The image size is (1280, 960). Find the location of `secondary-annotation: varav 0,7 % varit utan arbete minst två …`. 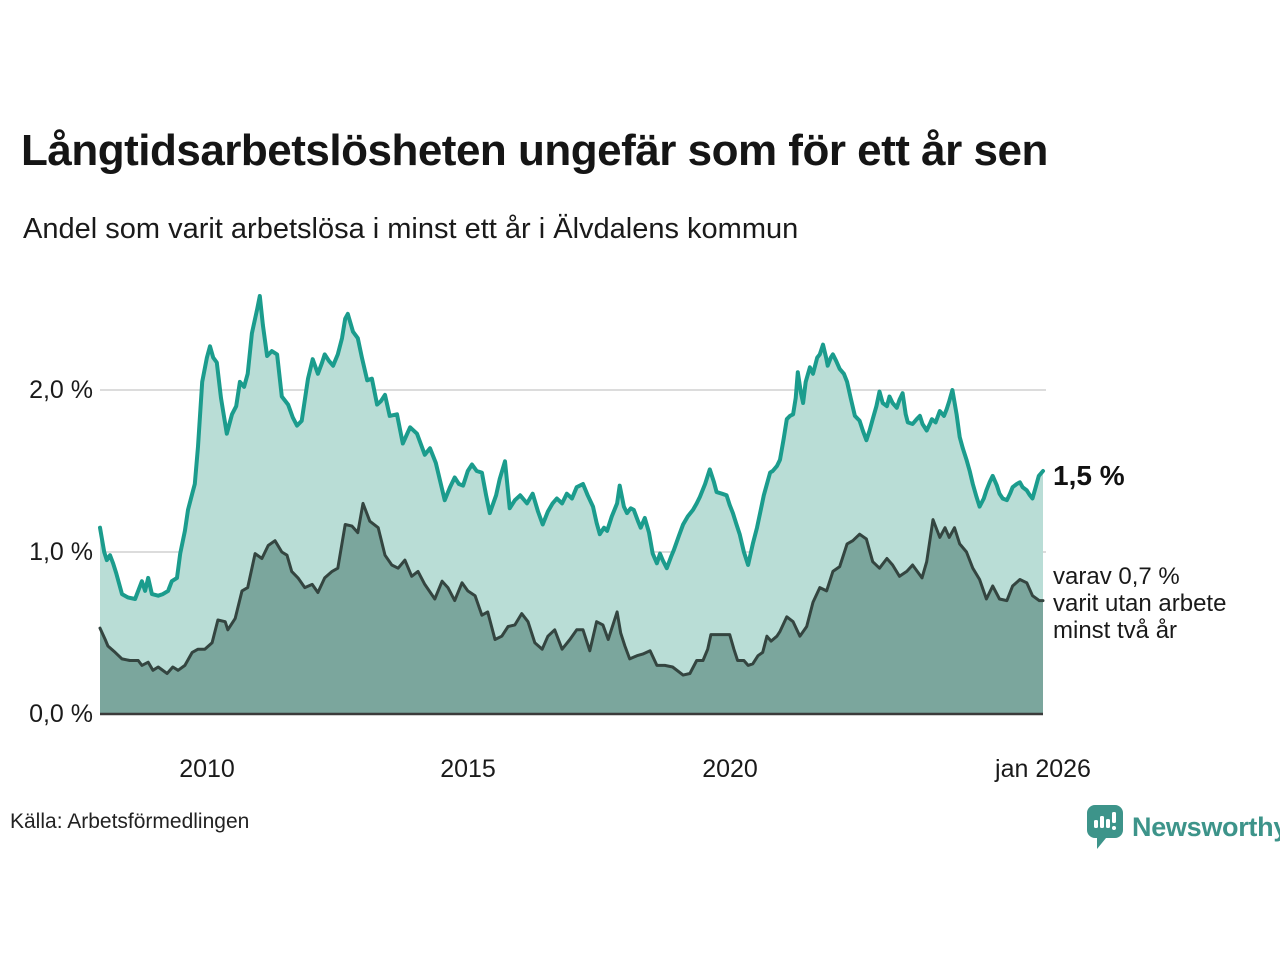

secondary-annotation: varav 0,7 % varit utan arbete minst två … is located at coordinates (1140, 603).